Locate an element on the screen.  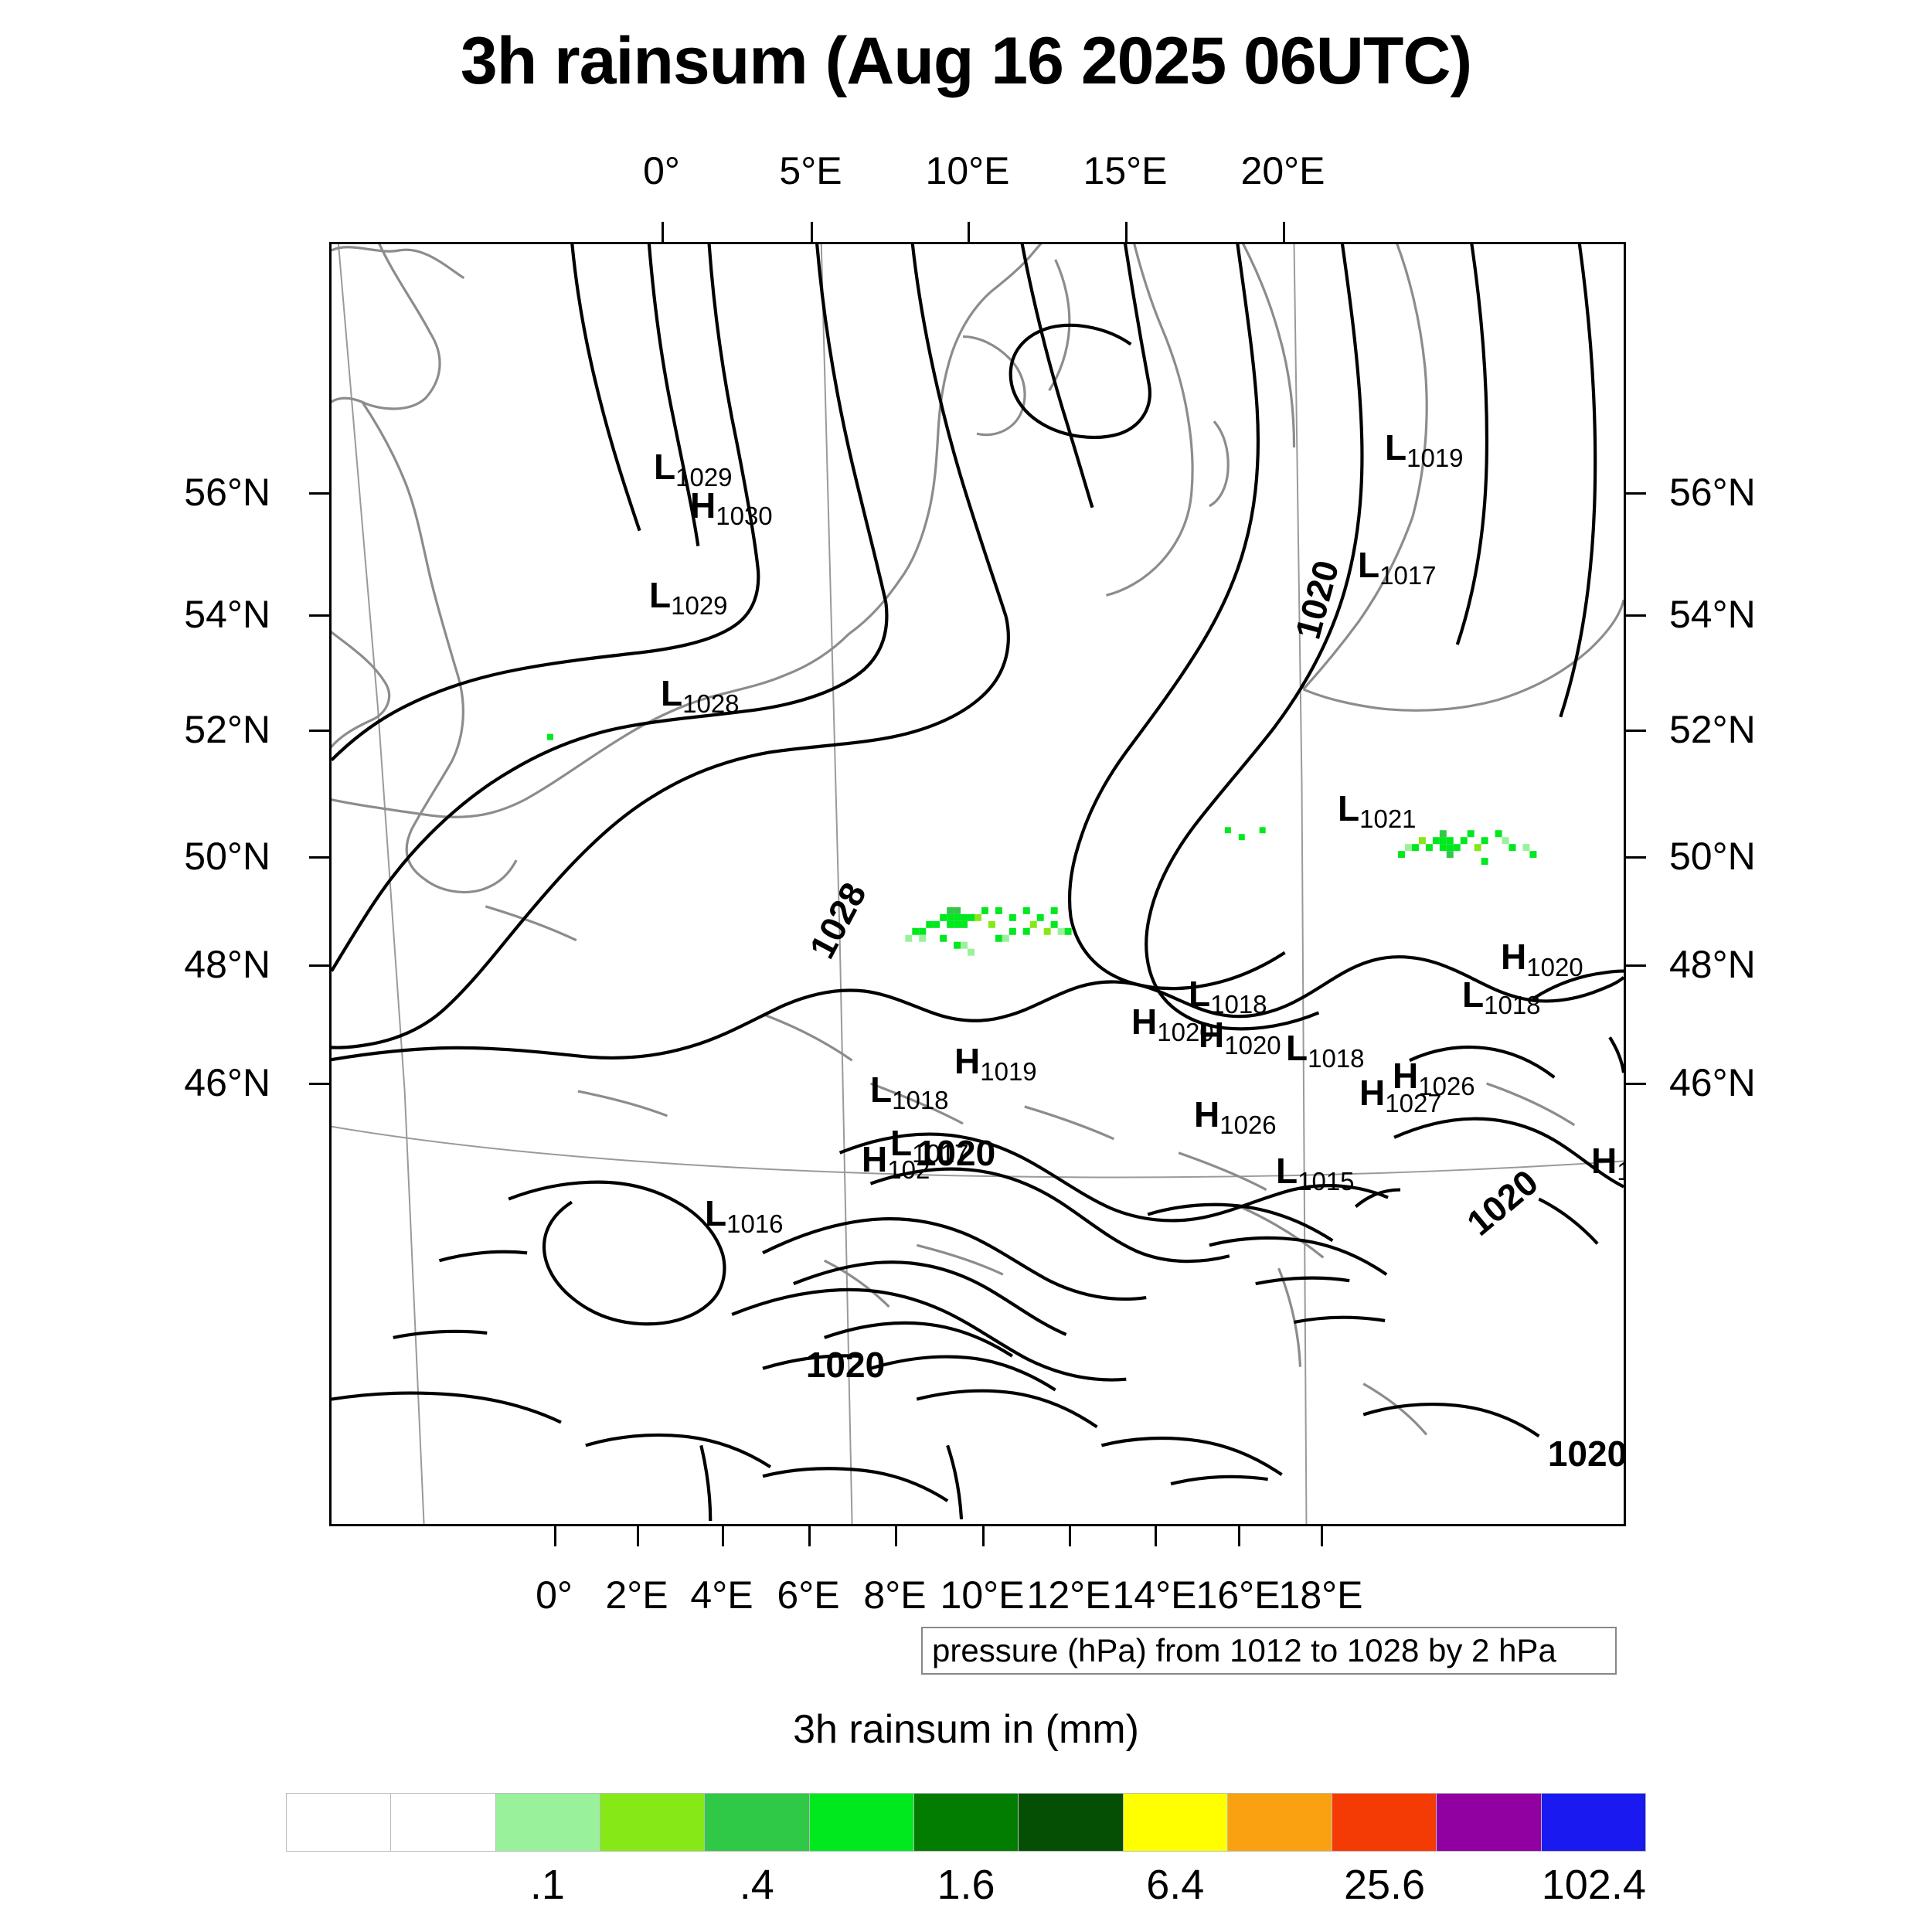
colorbar-tick-label: .4 is located at coordinates (756, 1885).